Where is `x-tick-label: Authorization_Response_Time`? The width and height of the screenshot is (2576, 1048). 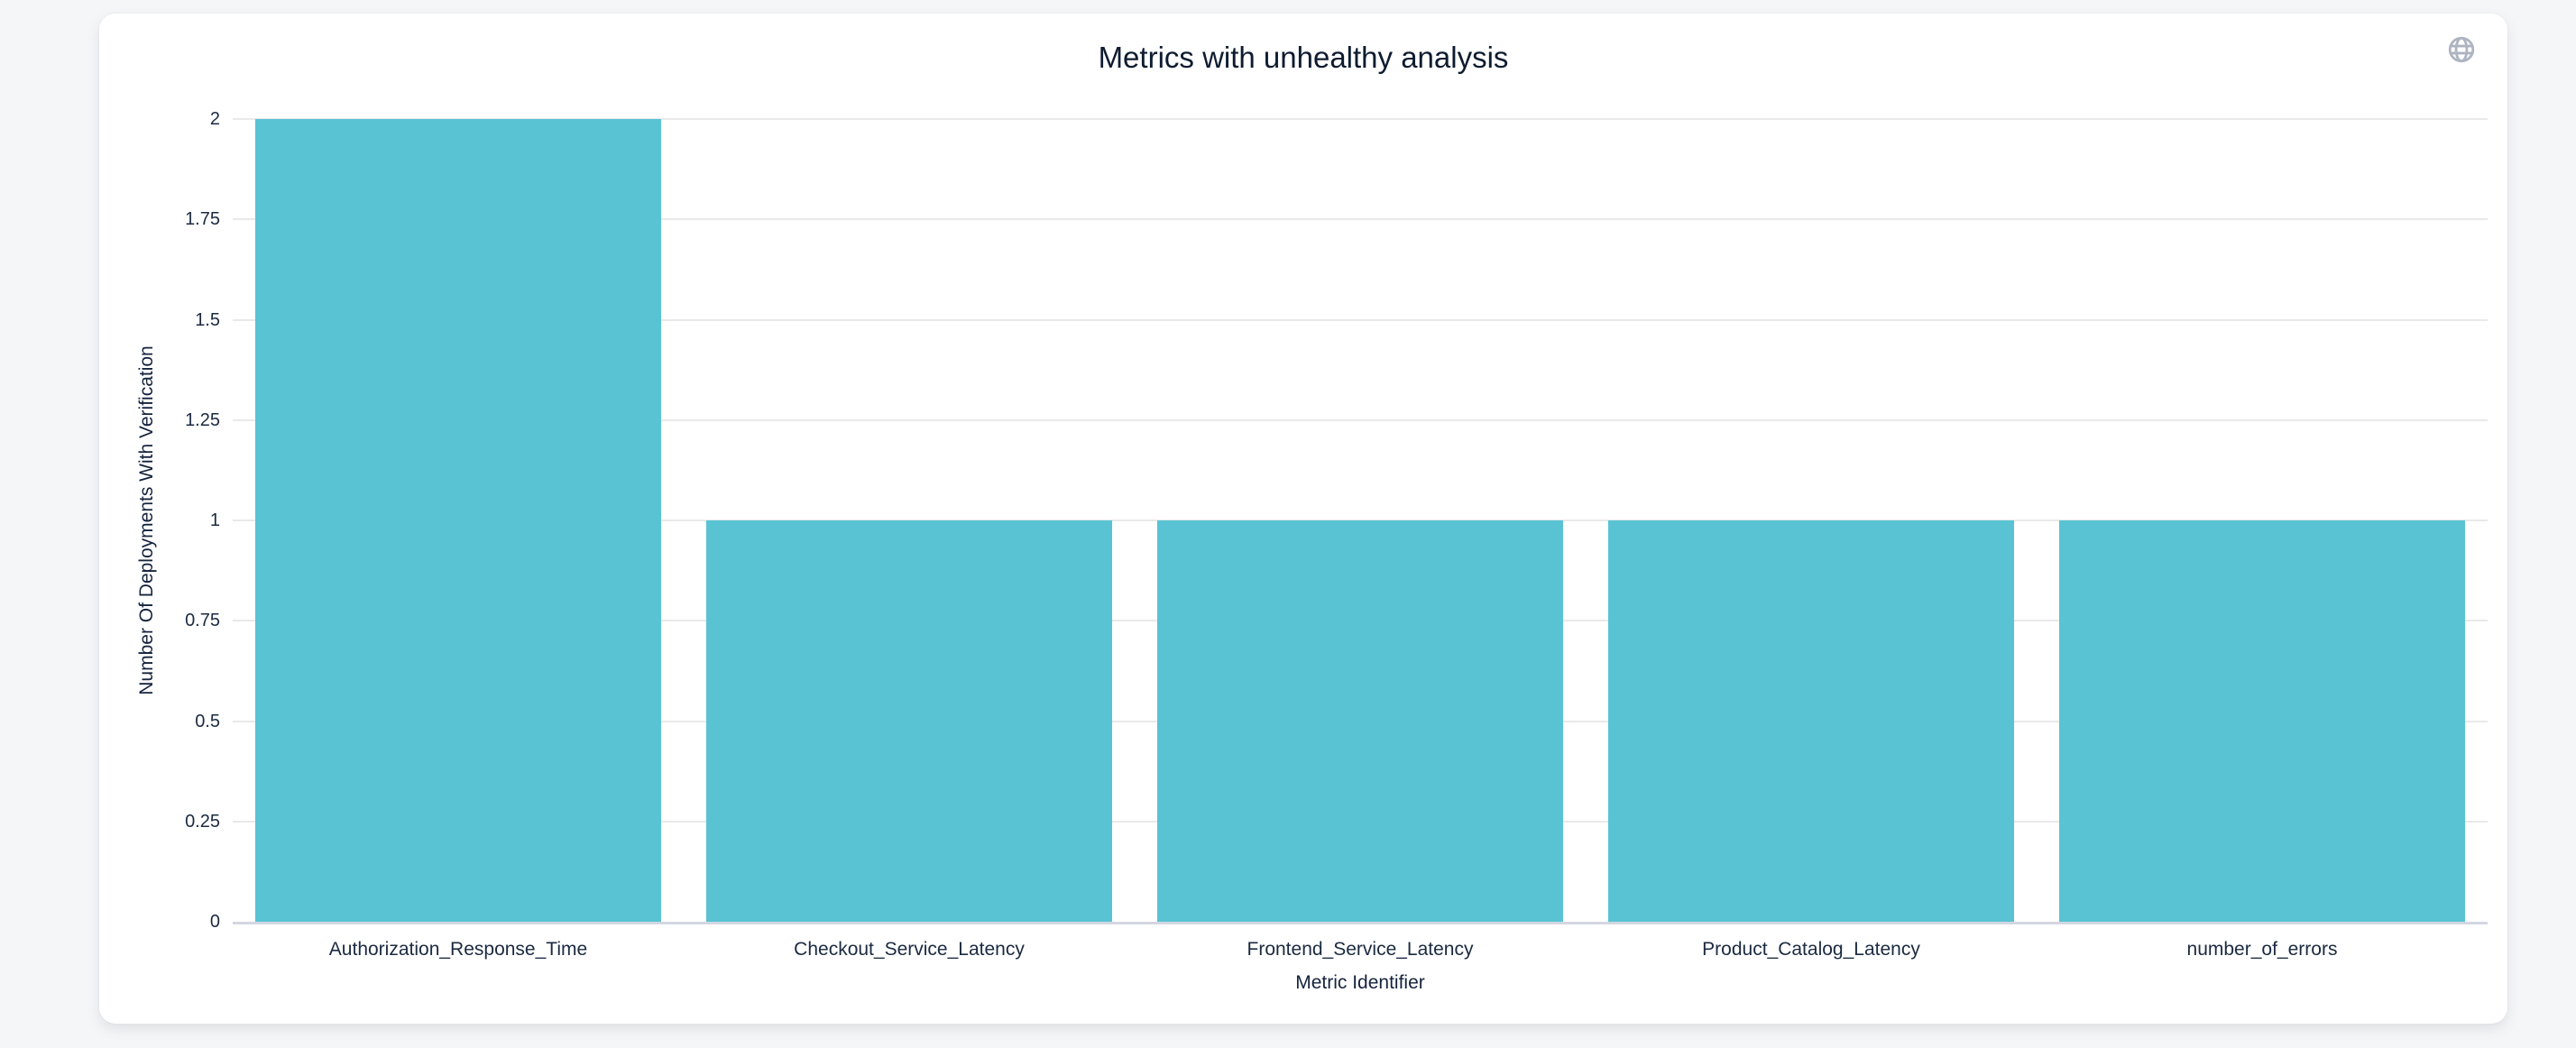
x-tick-label: Authorization_Response_Time is located at coordinates (458, 950).